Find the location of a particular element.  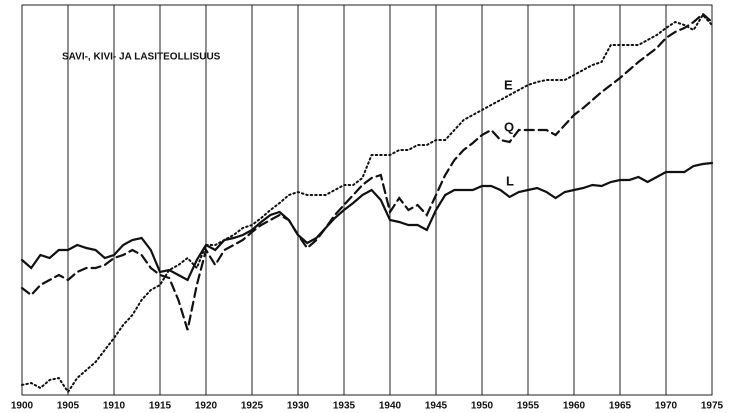

x-tick-label: 1945 is located at coordinates (436, 406).